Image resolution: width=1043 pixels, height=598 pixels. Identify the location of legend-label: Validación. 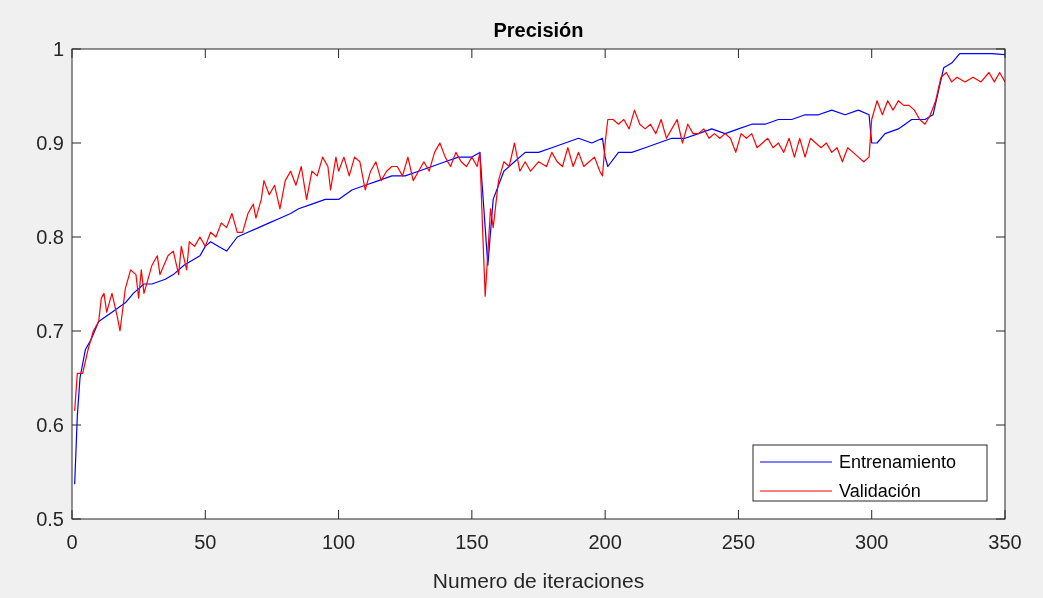
(880, 491).